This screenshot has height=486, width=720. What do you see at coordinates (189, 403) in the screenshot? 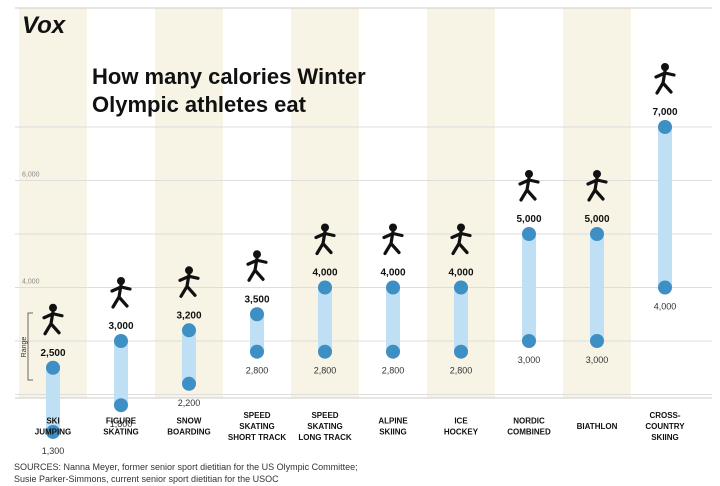
I see `low-value-label: 2,200` at bounding box center [189, 403].